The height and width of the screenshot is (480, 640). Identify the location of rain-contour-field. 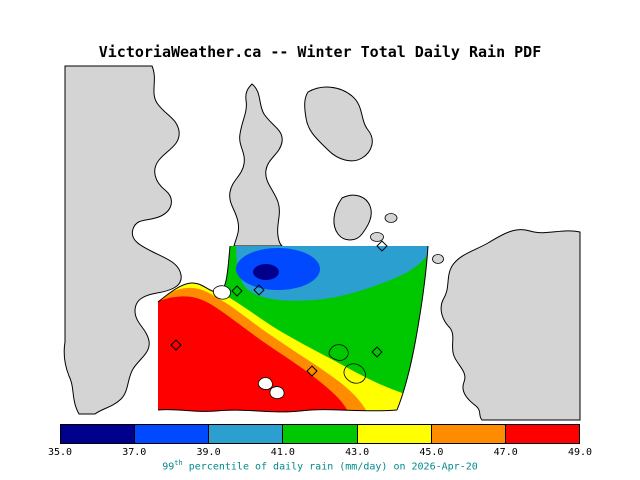
(293, 329).